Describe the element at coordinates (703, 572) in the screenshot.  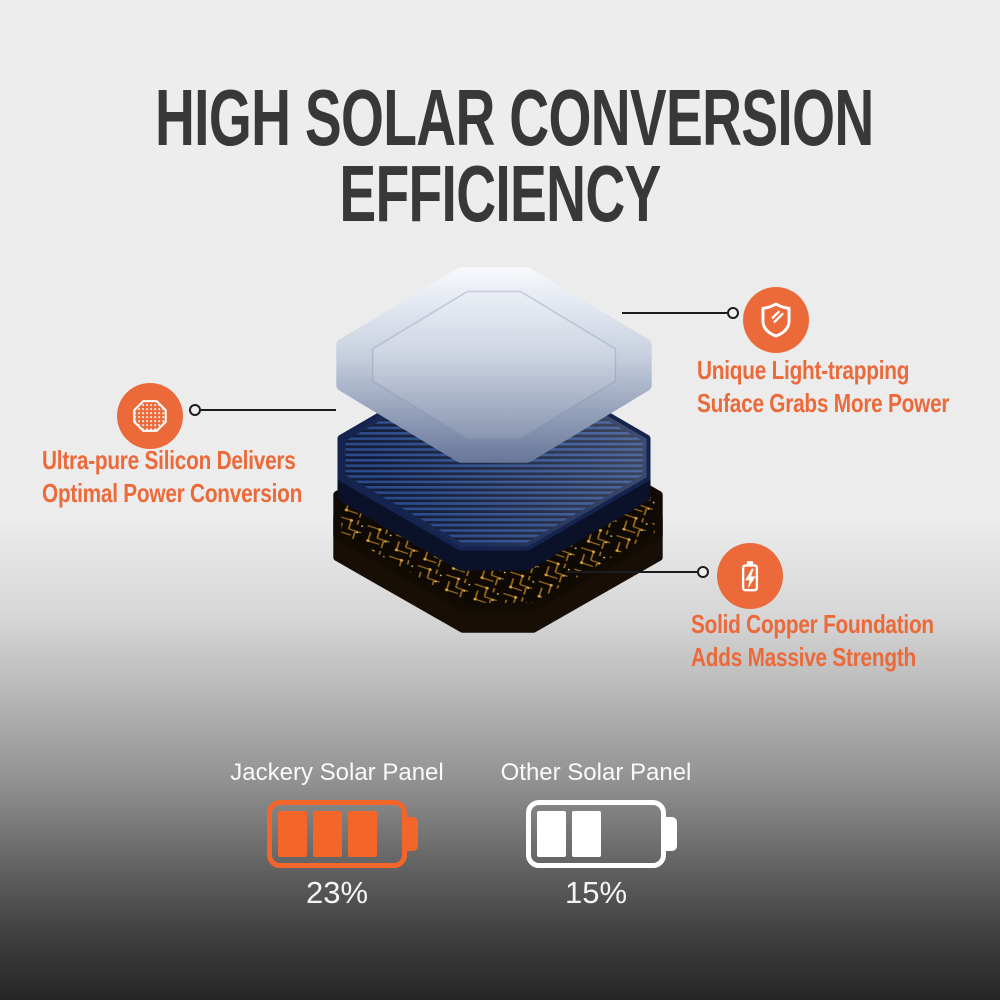
I see `leader-dot-copper` at that location.